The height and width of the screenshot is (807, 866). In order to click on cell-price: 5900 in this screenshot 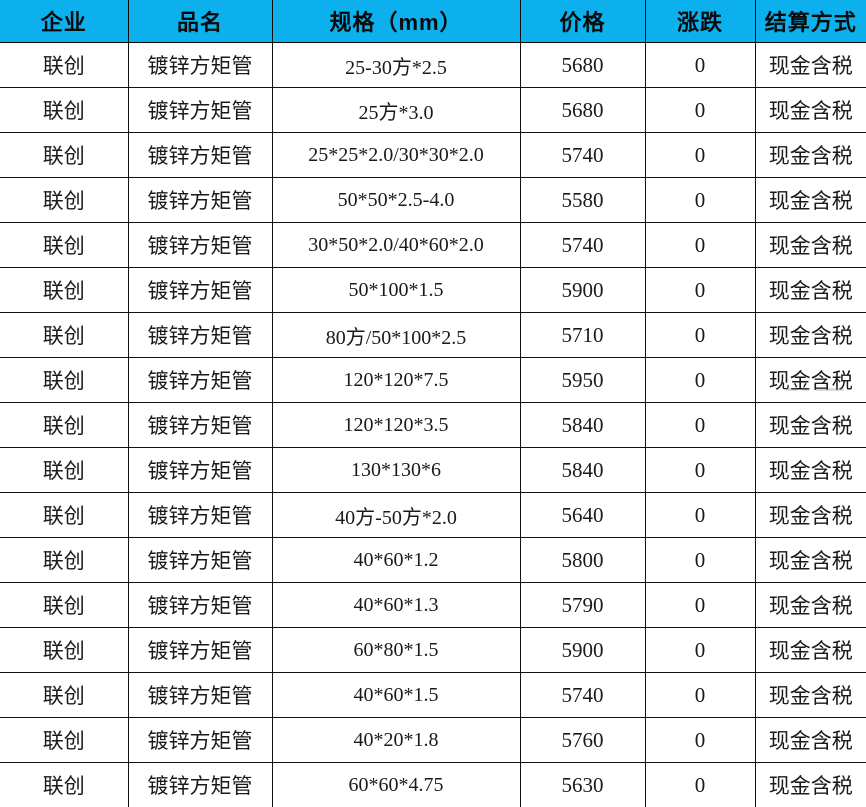, I will do `click(582, 290)`.